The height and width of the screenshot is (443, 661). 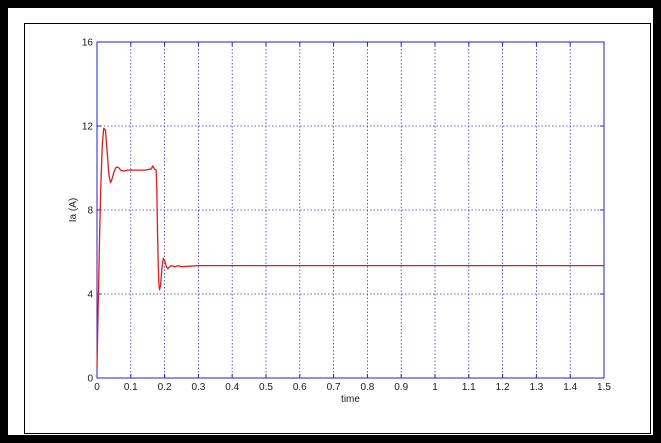 I want to click on x-tick-label: 0.4, so click(x=232, y=387).